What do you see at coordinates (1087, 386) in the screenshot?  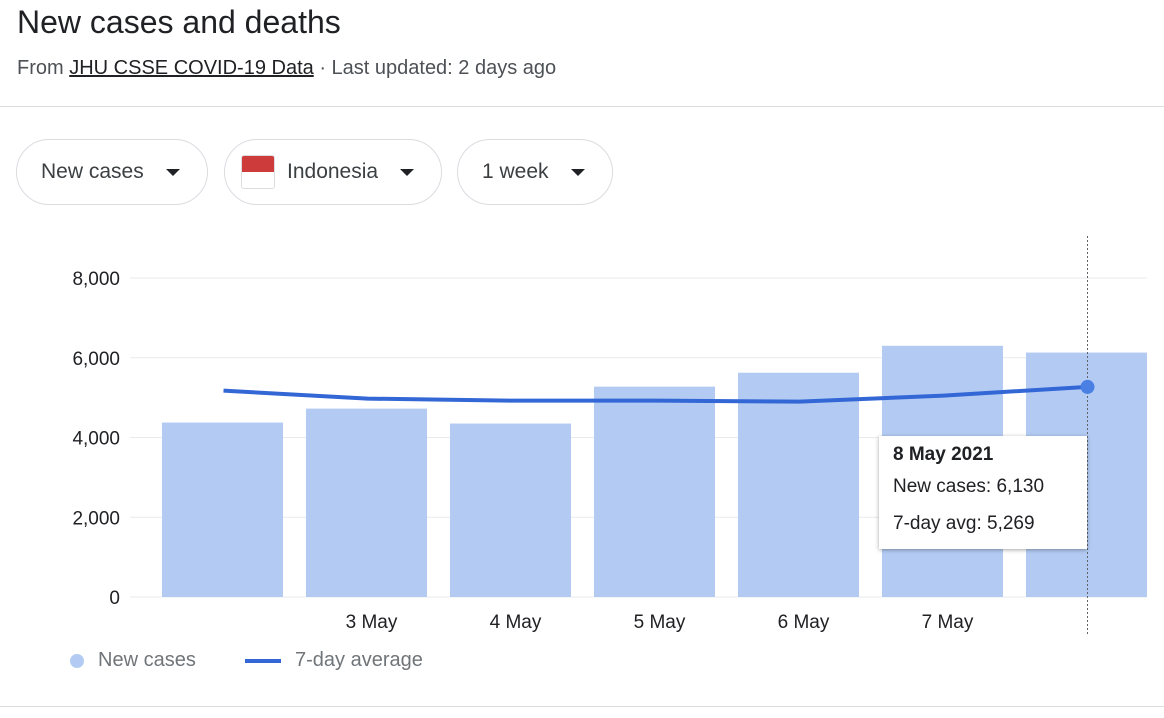 I see `average-point` at bounding box center [1087, 386].